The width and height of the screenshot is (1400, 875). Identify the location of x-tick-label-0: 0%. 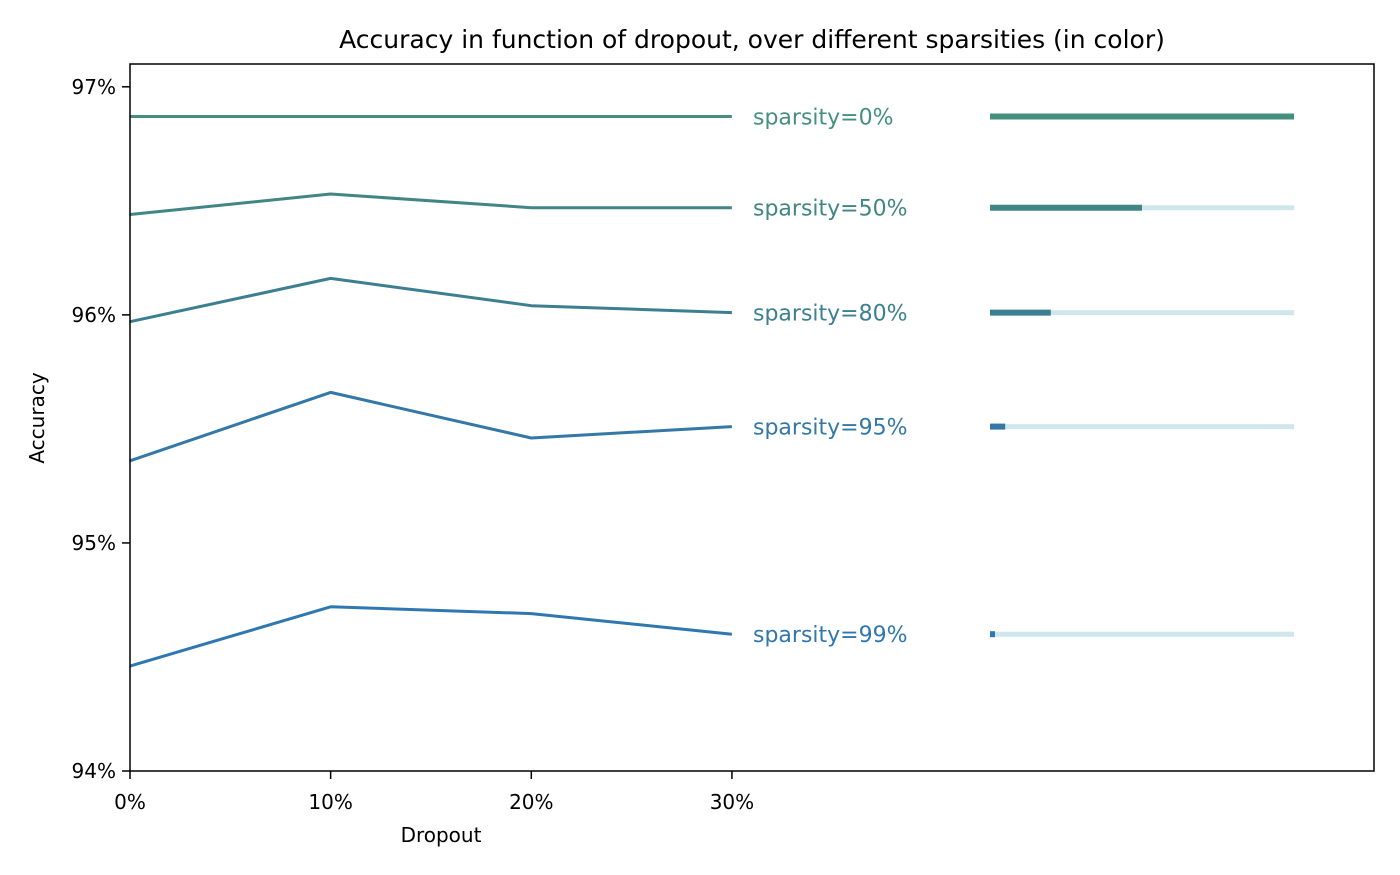
(130, 802).